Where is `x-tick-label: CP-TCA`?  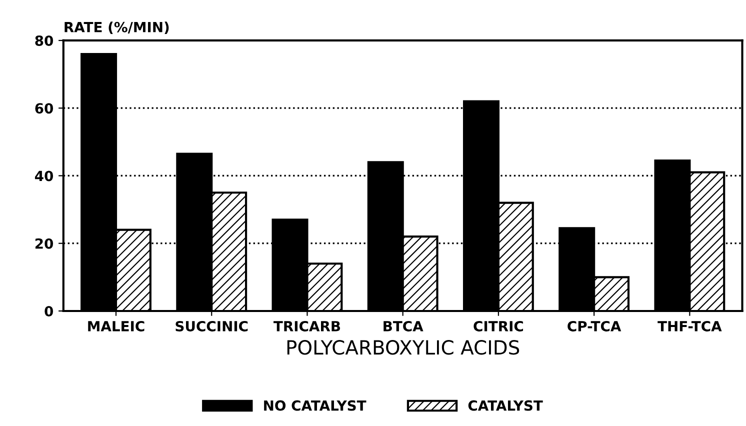 x-tick-label: CP-TCA is located at coordinates (595, 326).